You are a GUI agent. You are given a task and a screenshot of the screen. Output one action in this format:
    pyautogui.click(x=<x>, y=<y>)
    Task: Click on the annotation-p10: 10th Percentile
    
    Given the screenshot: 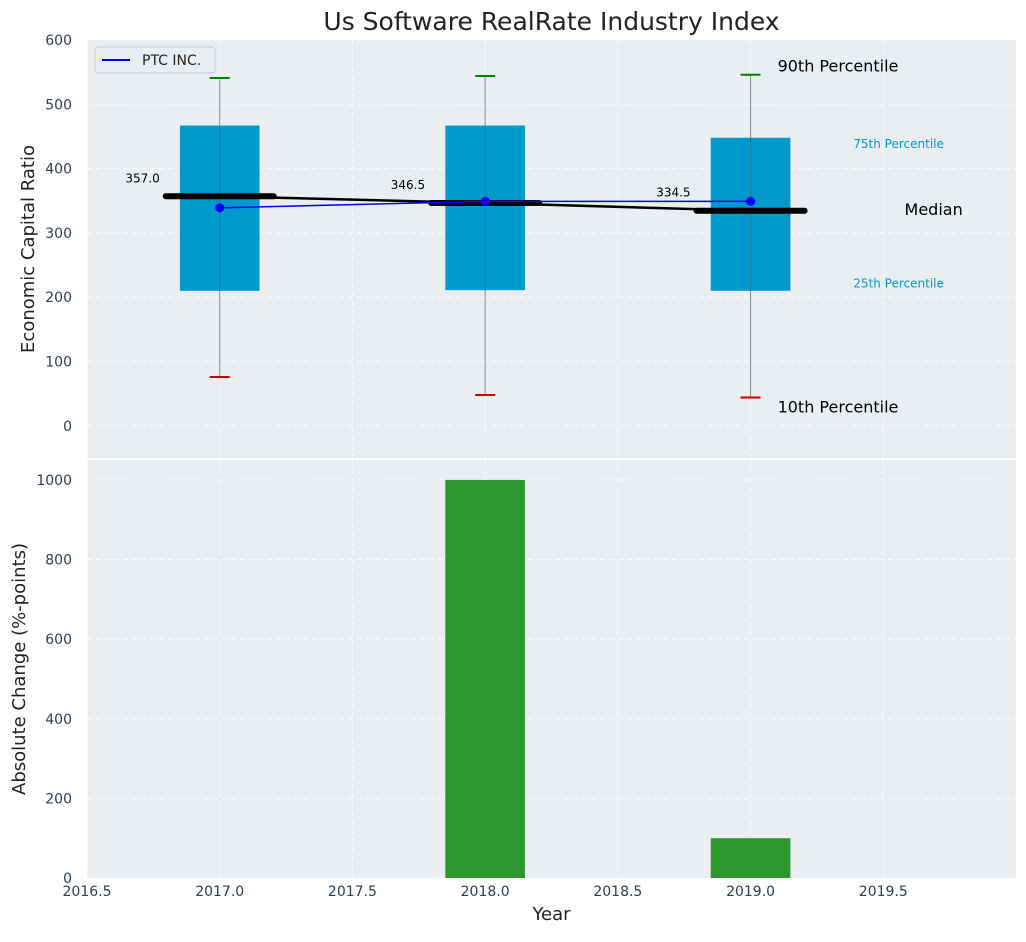 What is the action you would take?
    pyautogui.click(x=838, y=407)
    